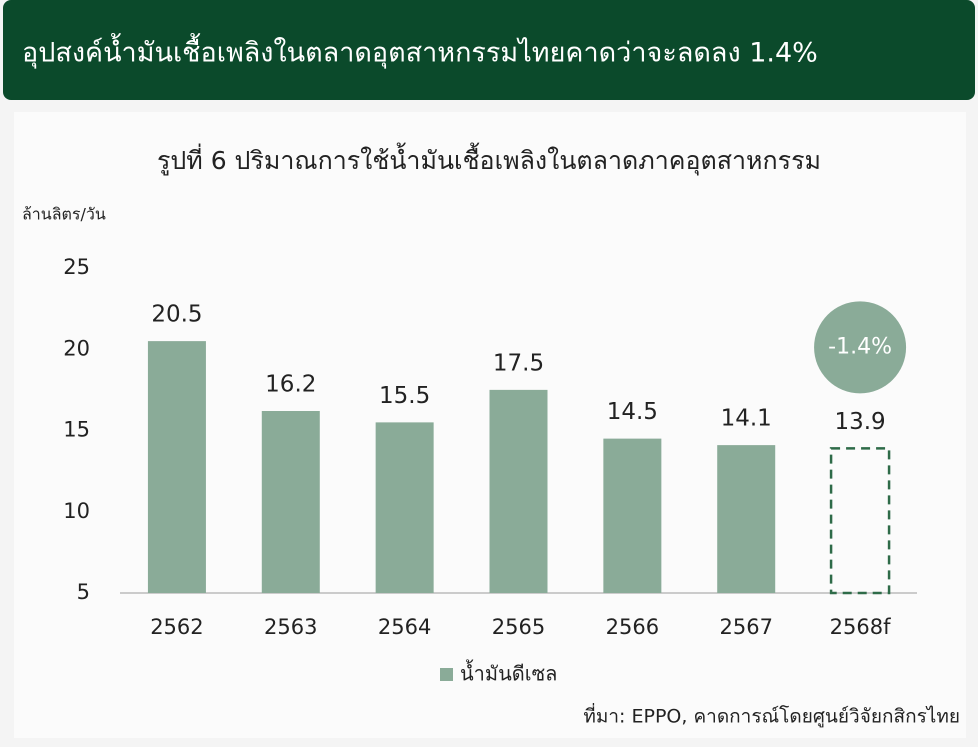  Describe the element at coordinates (76, 267) in the screenshot. I see `y-tick-label: 25` at that location.